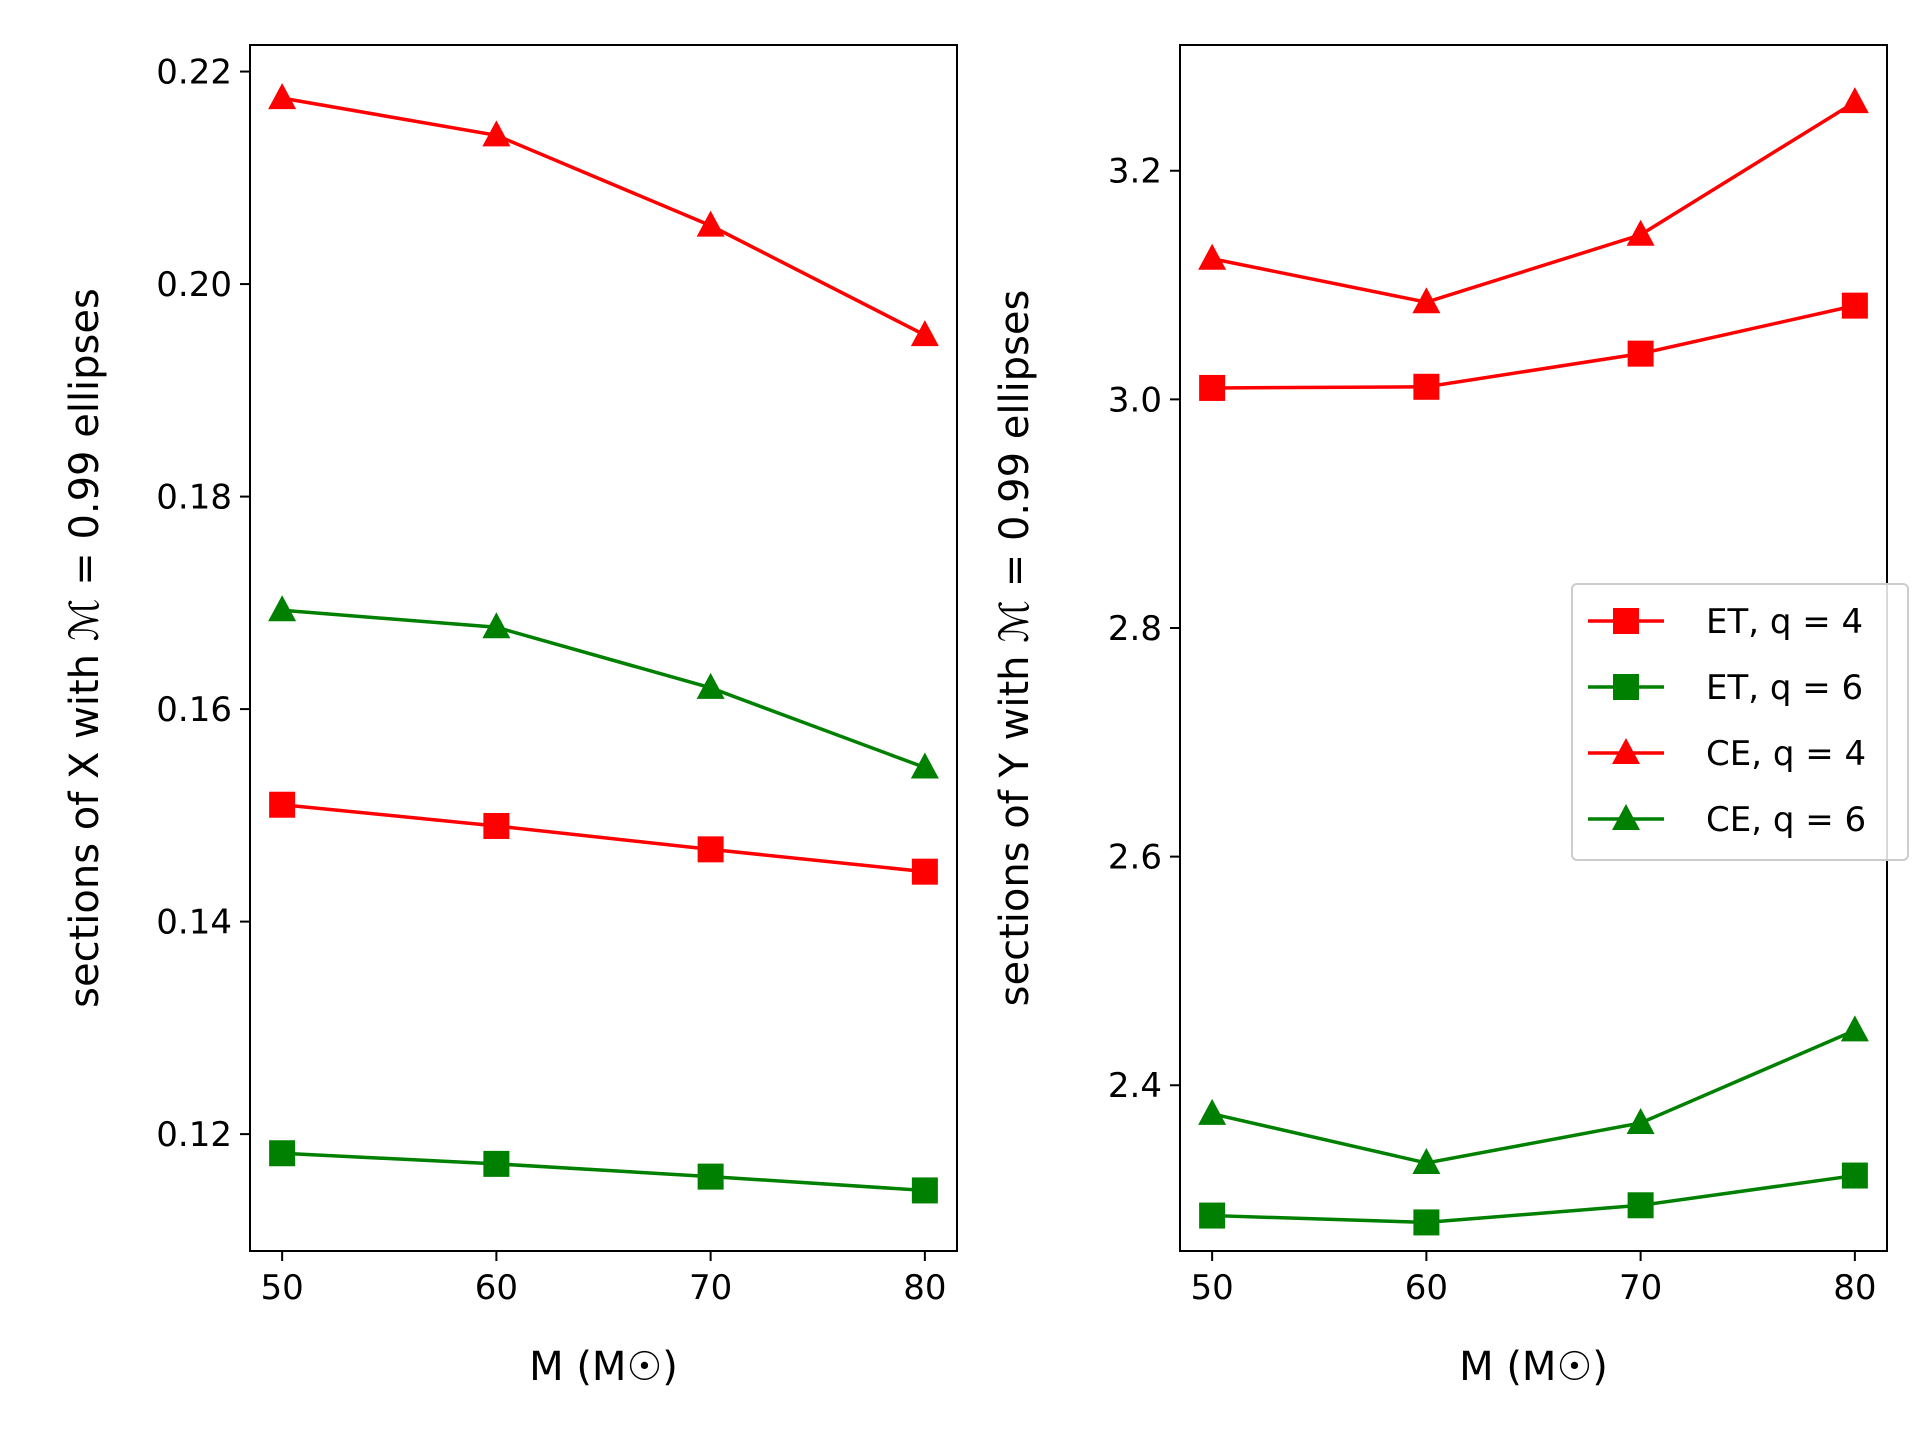 This screenshot has height=1440, width=1920. I want to click on y-tick-label: 2.4, so click(1135, 1086).